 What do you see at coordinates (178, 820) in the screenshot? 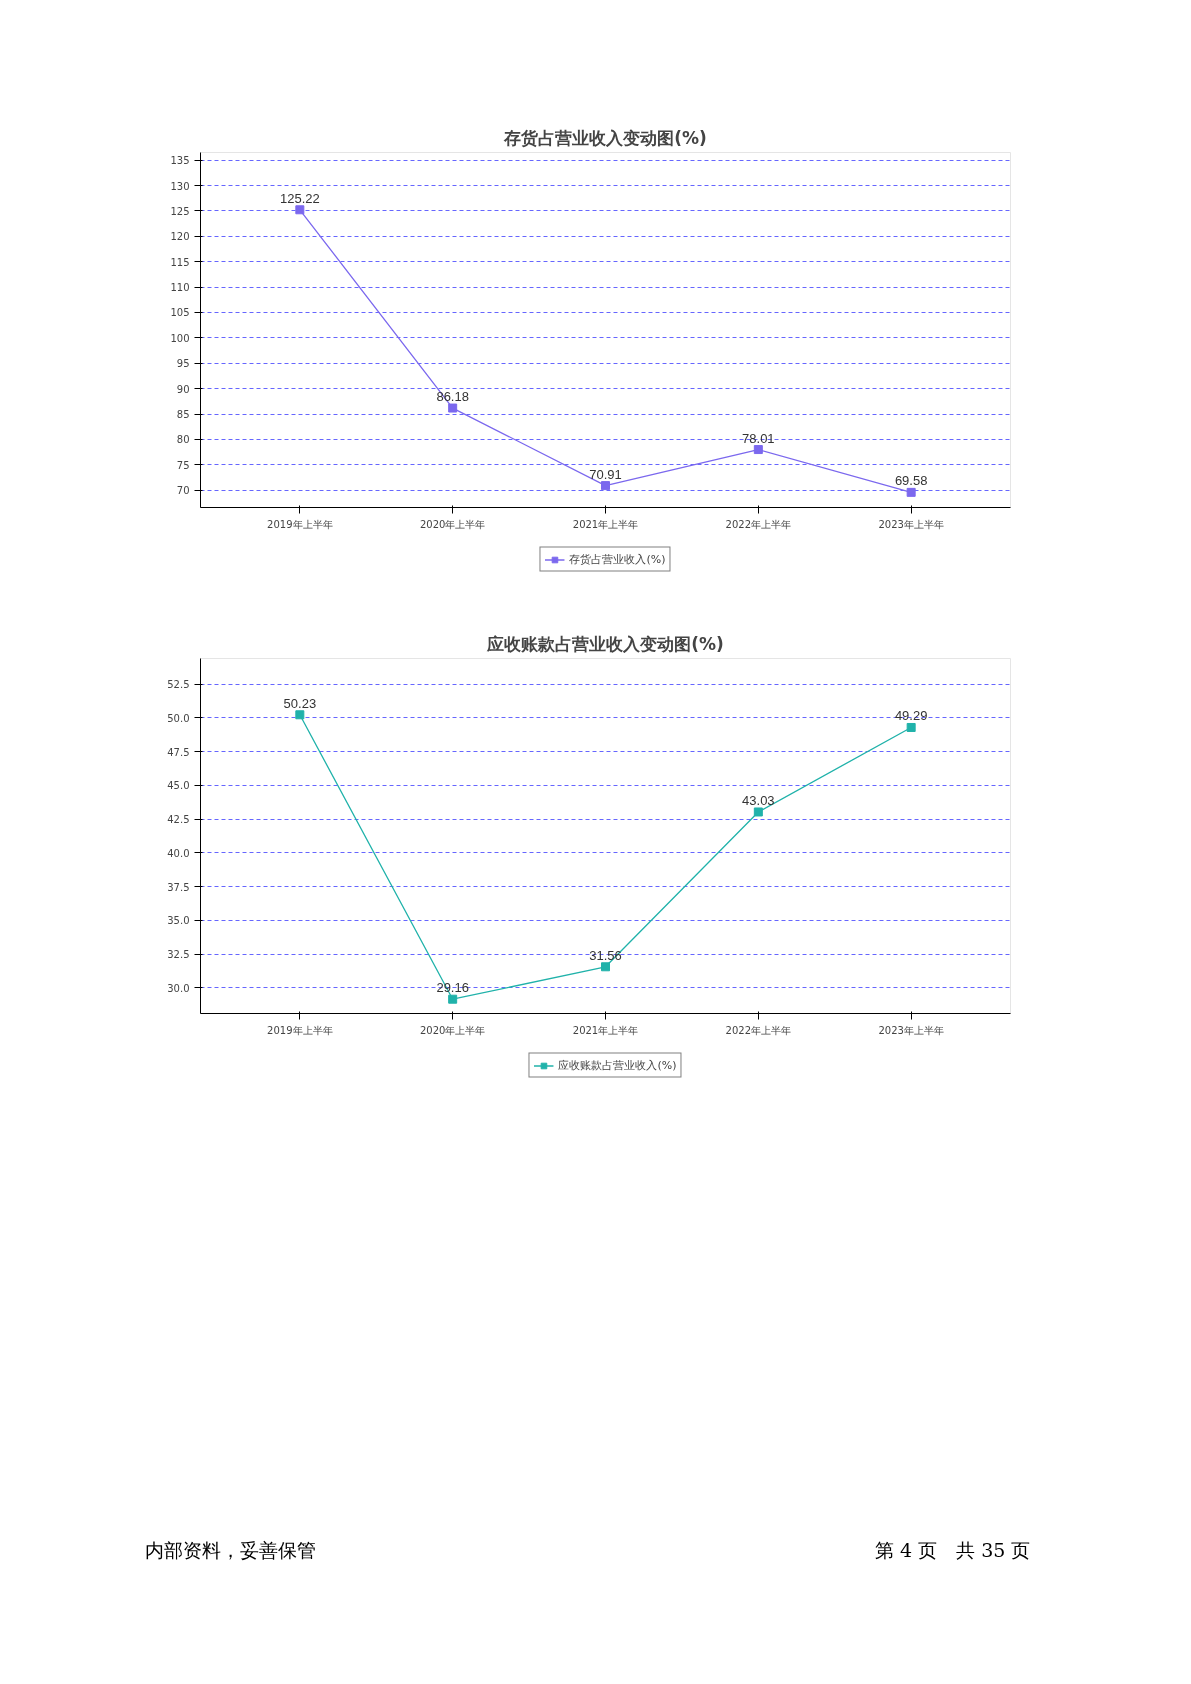
I see `y-tick-label: 42.5` at bounding box center [178, 820].